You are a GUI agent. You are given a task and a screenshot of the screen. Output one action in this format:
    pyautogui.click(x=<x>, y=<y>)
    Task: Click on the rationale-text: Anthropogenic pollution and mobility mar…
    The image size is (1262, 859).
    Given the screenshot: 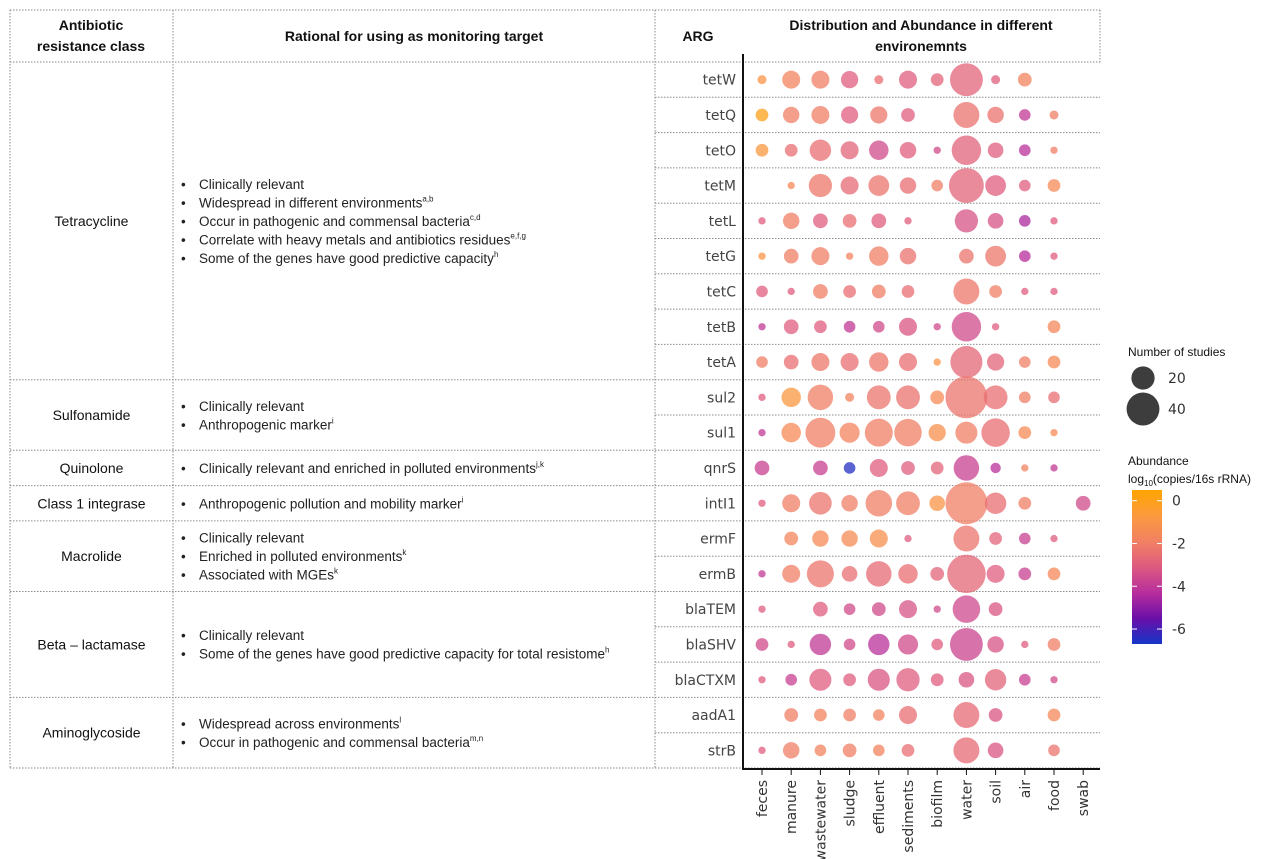 What is the action you would take?
    pyautogui.click(x=330, y=503)
    